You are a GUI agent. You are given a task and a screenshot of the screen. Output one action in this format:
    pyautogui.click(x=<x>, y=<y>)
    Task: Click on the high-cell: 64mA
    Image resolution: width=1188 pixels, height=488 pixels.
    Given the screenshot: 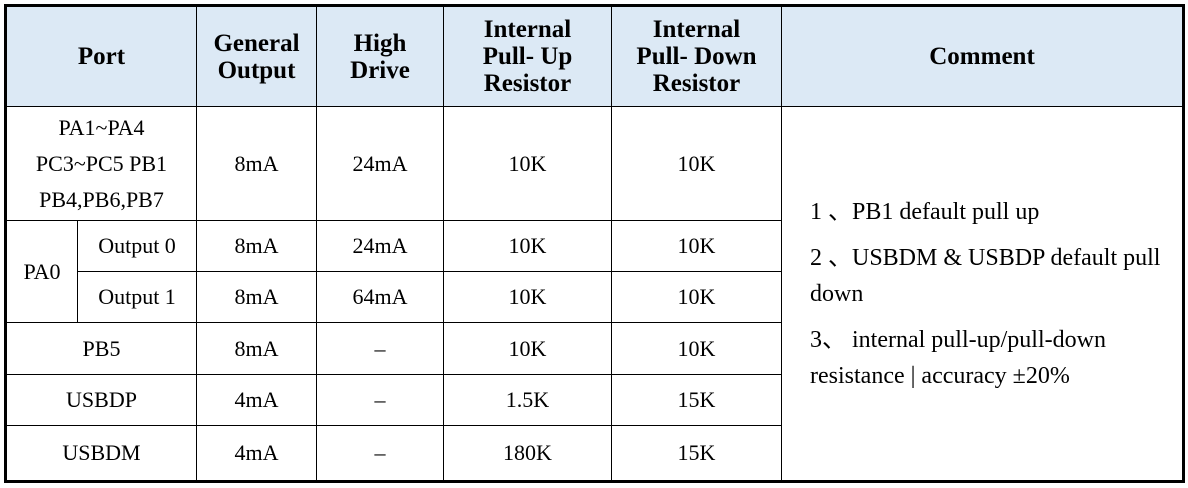 What is the action you would take?
    pyautogui.click(x=380, y=297)
    